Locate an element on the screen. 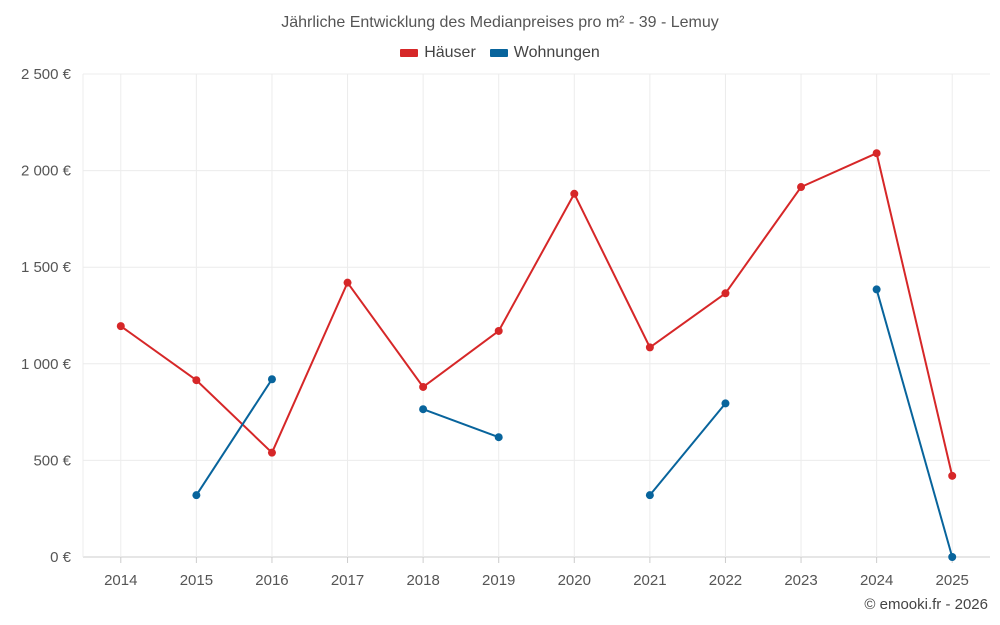  legend: Häuser Wohnungen is located at coordinates (500, 53).